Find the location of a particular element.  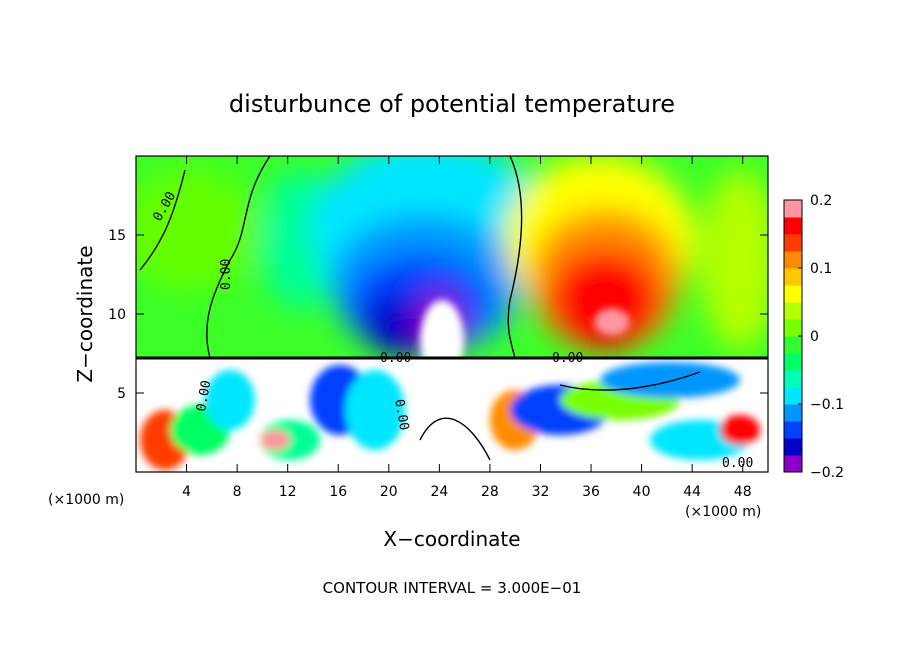

x-tick-label: 48 is located at coordinates (743, 492).